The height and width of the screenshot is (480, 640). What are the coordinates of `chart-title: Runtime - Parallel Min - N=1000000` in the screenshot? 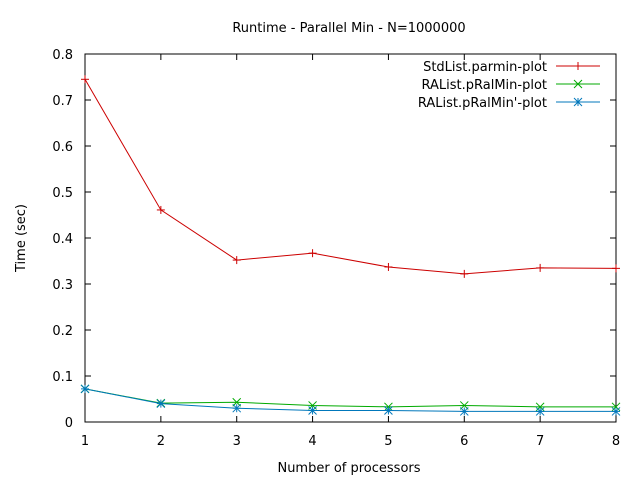 It's located at (348, 28).